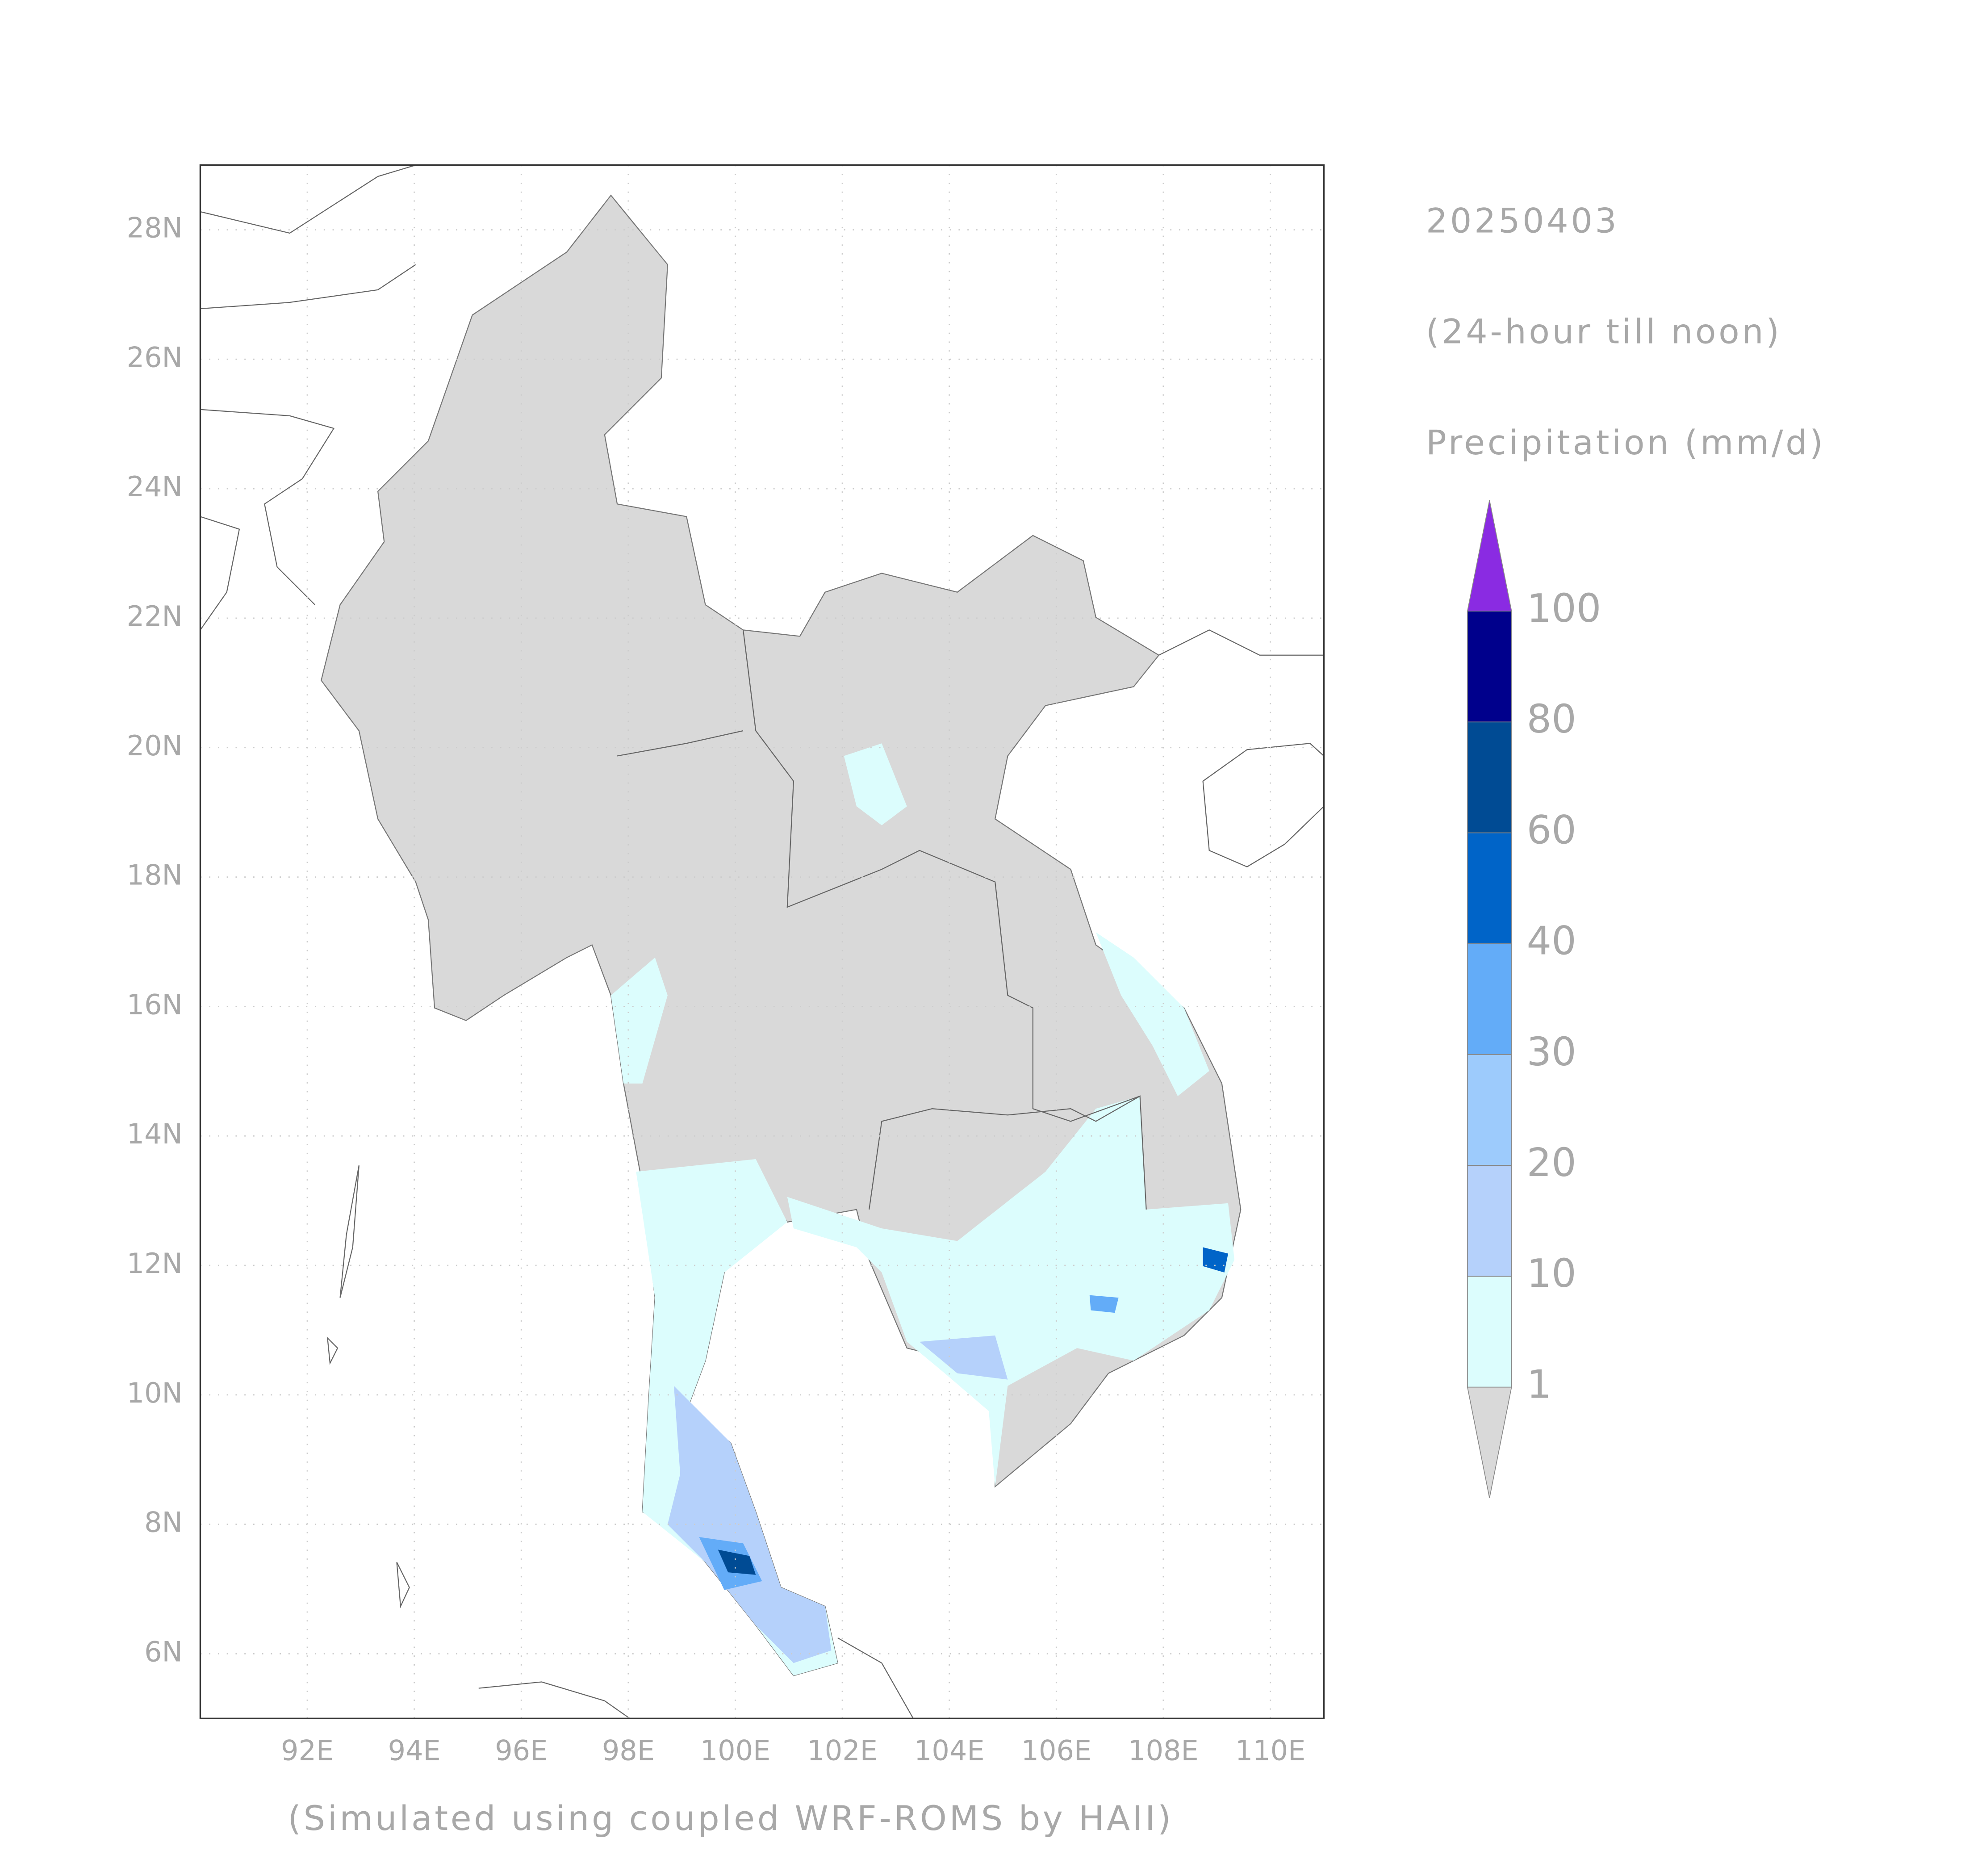 The height and width of the screenshot is (1876, 1965). Describe the element at coordinates (155, 1134) in the screenshot. I see `y-tick-label: 14N` at that location.